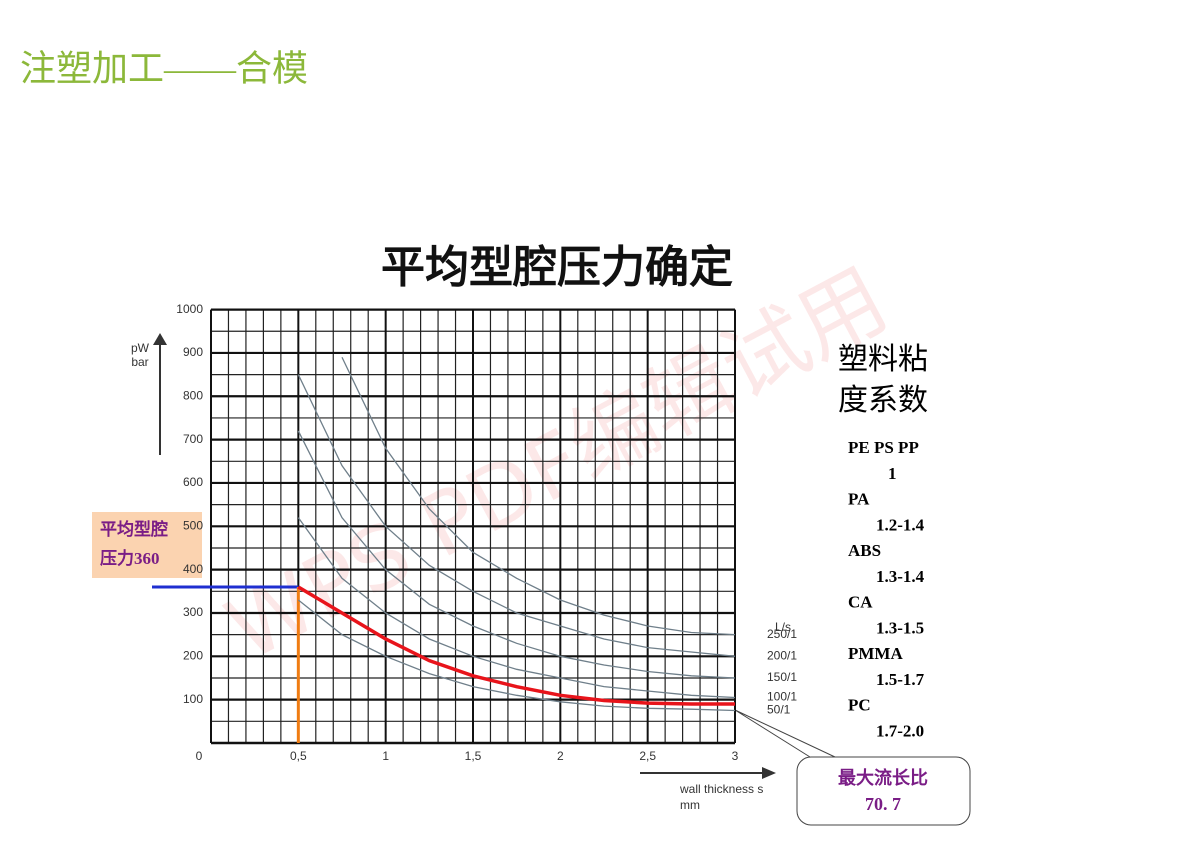 Image resolution: width=1184 pixels, height=859 pixels. Describe the element at coordinates (883, 791) in the screenshot. I see `flow-box` at that location.